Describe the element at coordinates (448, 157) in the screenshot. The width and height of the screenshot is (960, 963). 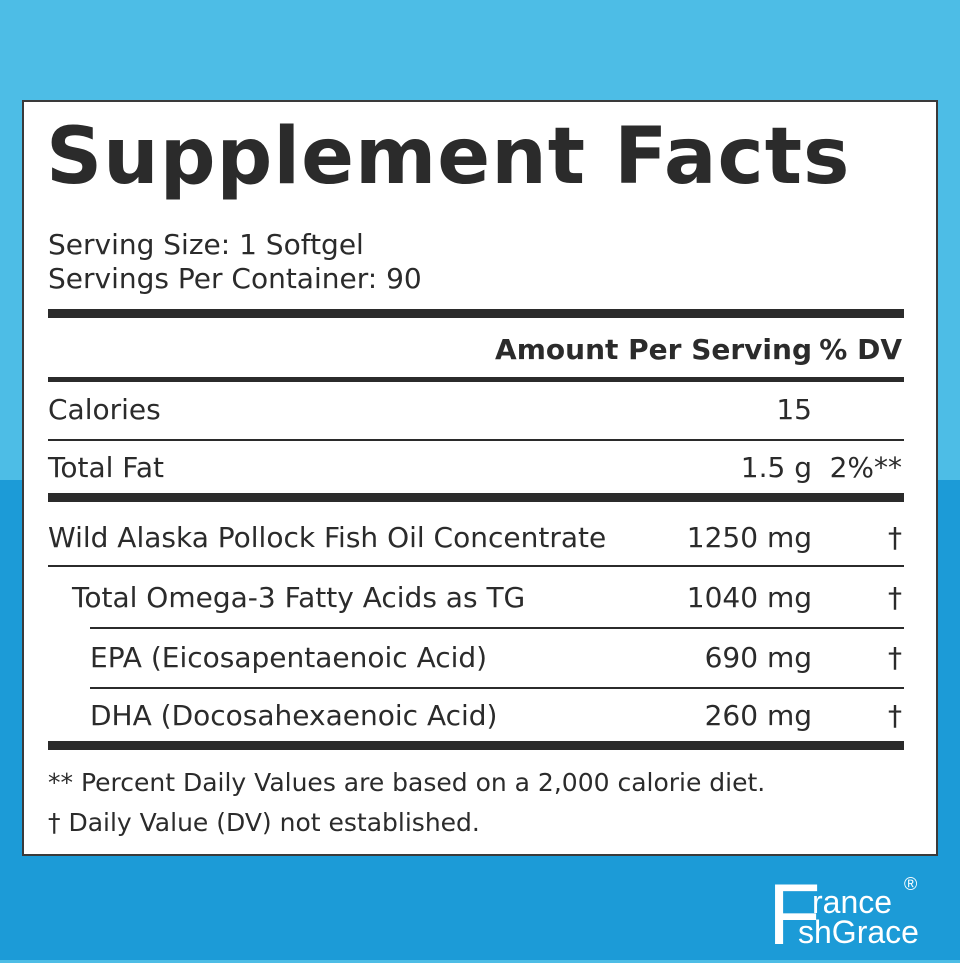
I see `title: Supplement Facts` at that location.